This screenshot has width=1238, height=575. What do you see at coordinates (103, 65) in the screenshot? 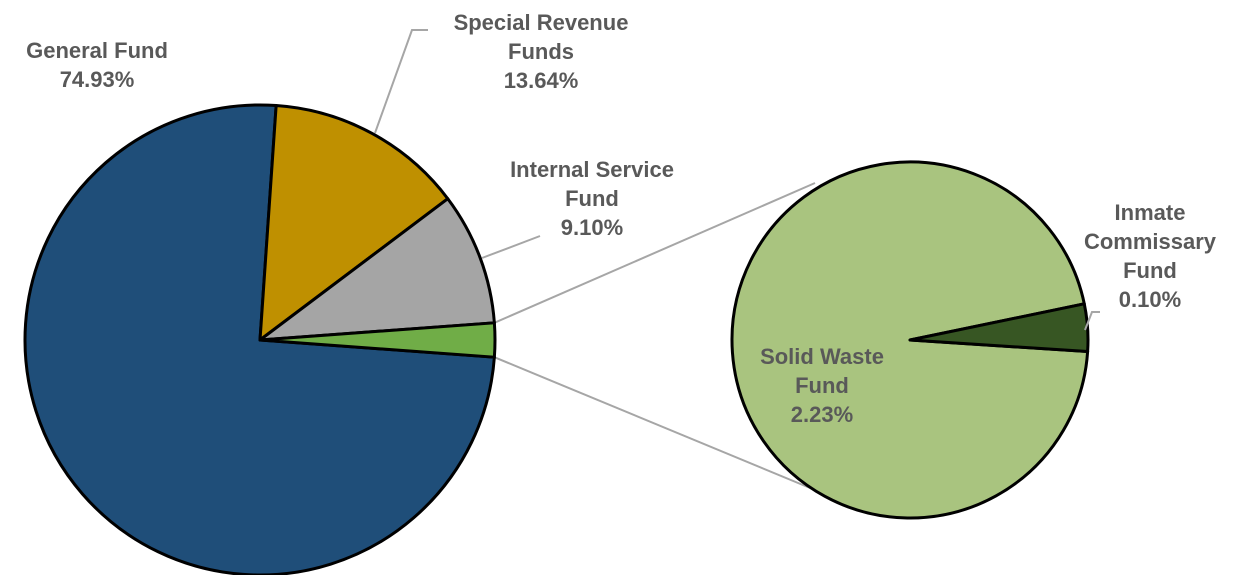
I see `data-label: General Fund 74.93%` at bounding box center [103, 65].